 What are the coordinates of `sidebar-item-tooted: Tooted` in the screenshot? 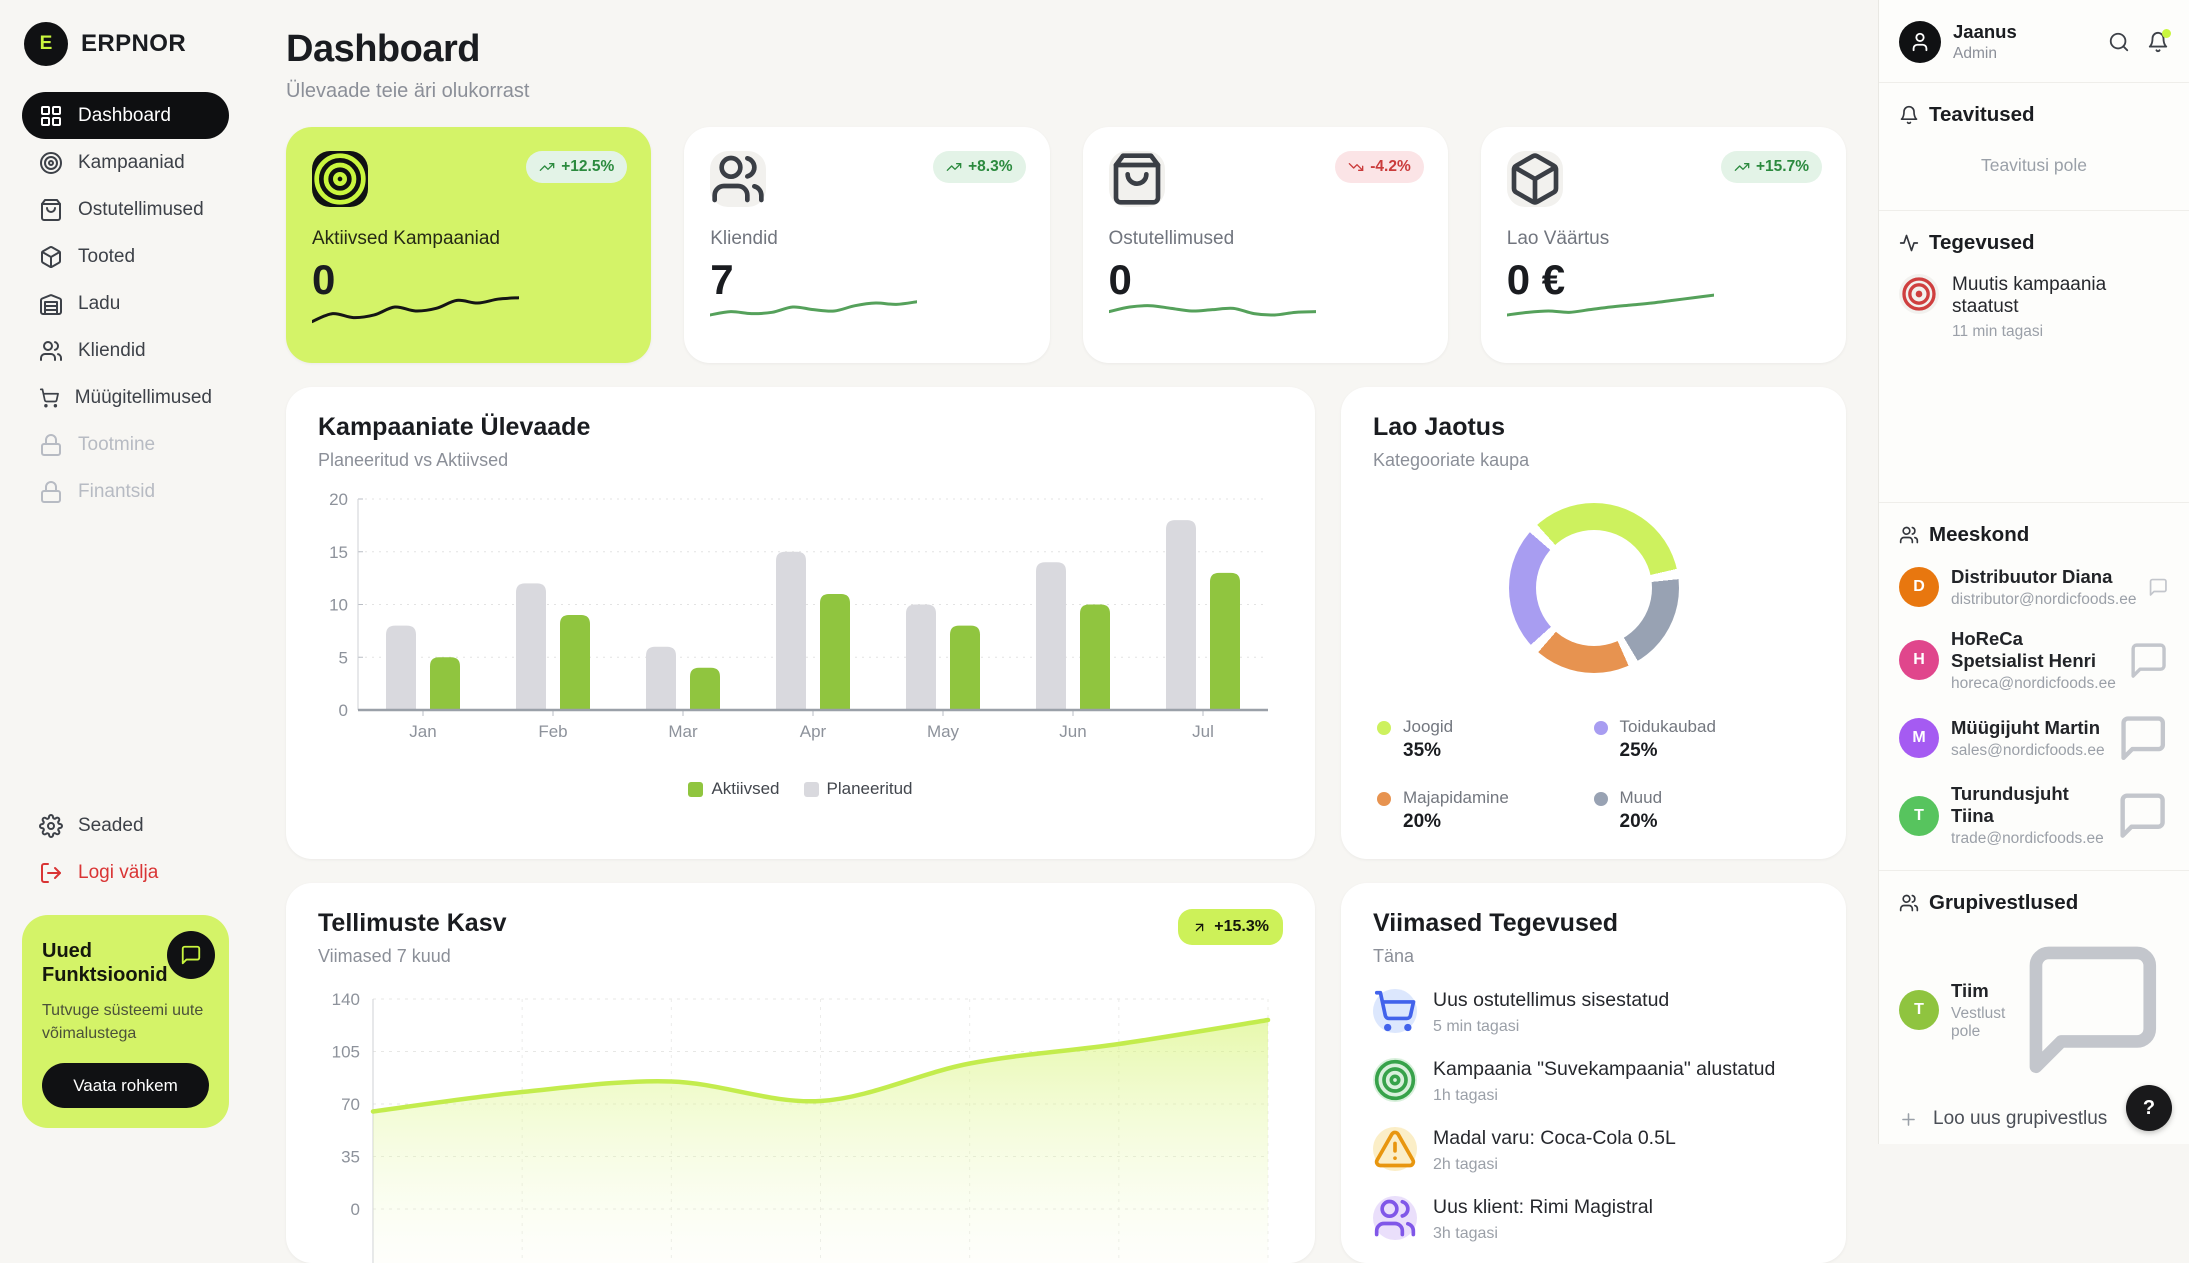 It's located at (125, 256).